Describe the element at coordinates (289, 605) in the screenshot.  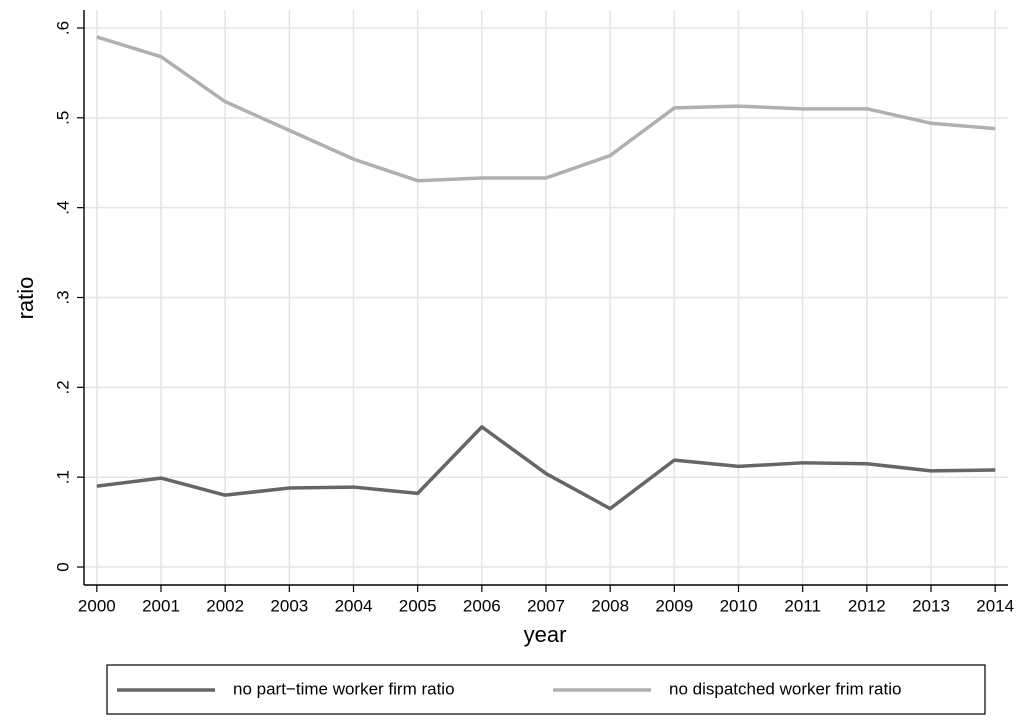
I see `x-tick-label: 2003` at that location.